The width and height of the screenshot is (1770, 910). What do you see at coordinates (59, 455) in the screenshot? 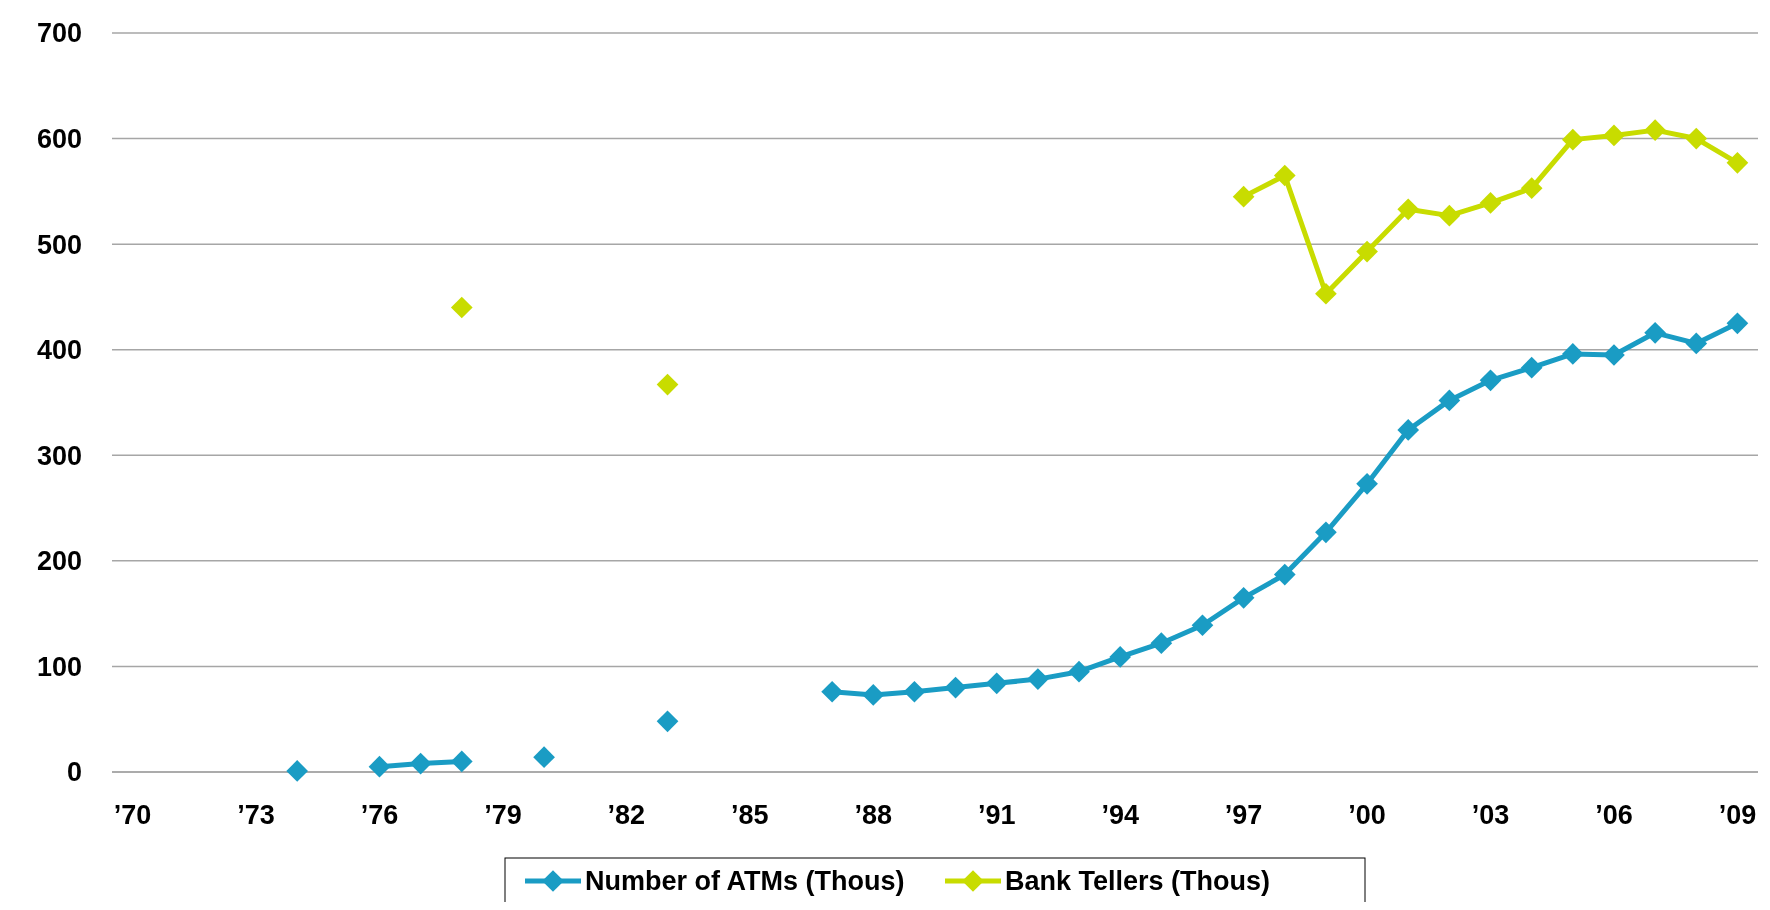
I see `y-tick-label: 300` at bounding box center [59, 455].